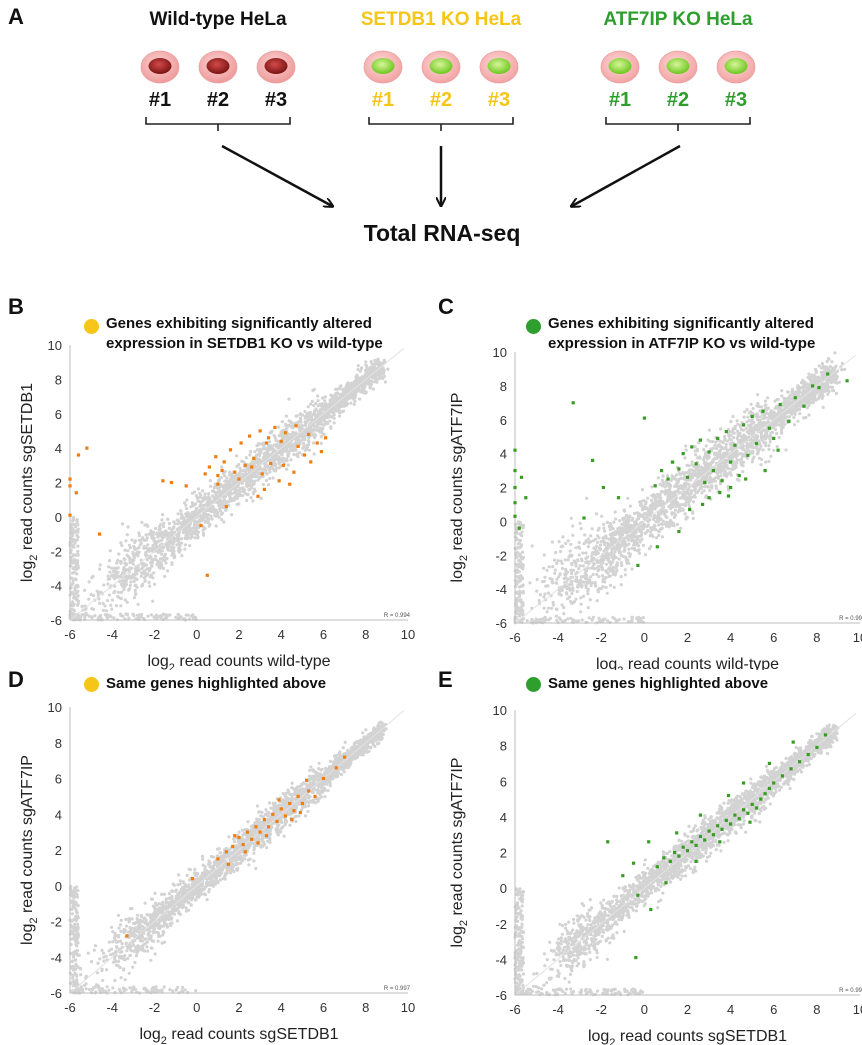  I want to click on y-tick-label: 4, so click(58, 448).